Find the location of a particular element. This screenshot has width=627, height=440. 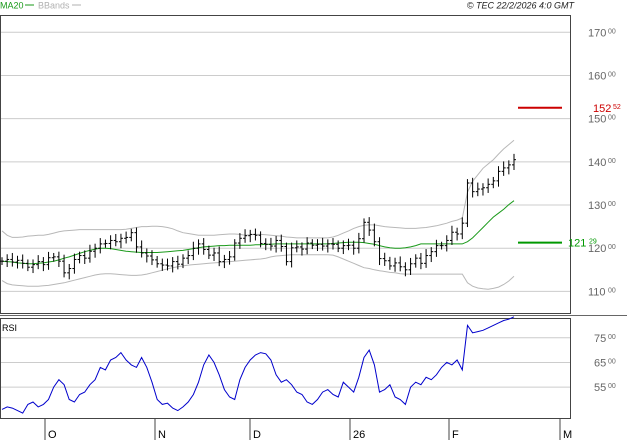

ma20-legend-label: MA20 is located at coordinates (12, 6).